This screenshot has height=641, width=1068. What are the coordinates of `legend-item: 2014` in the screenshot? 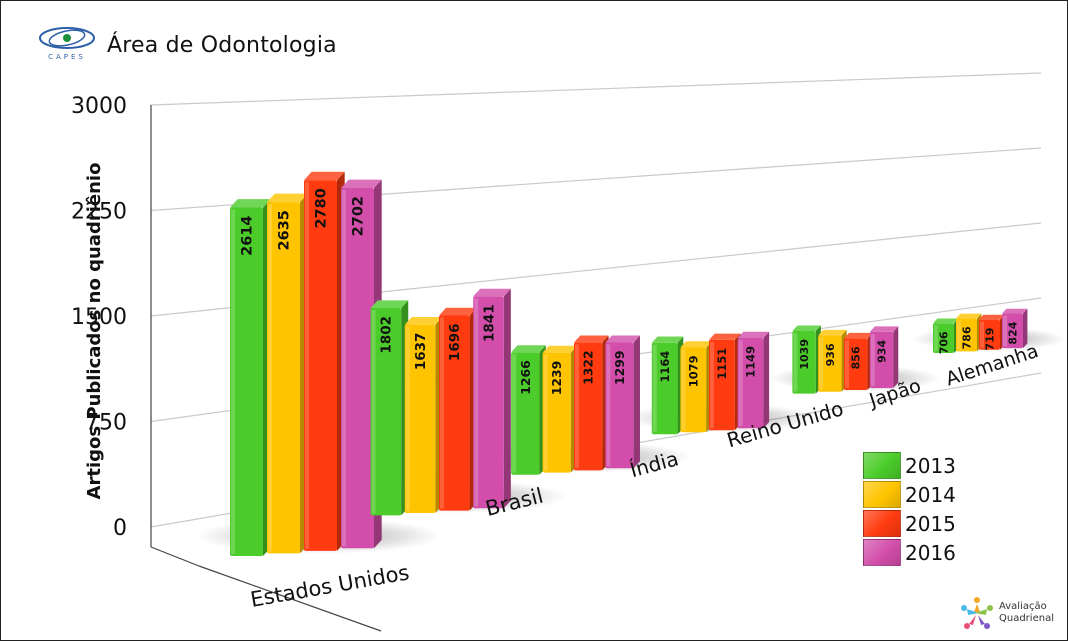 It's located at (909, 494).